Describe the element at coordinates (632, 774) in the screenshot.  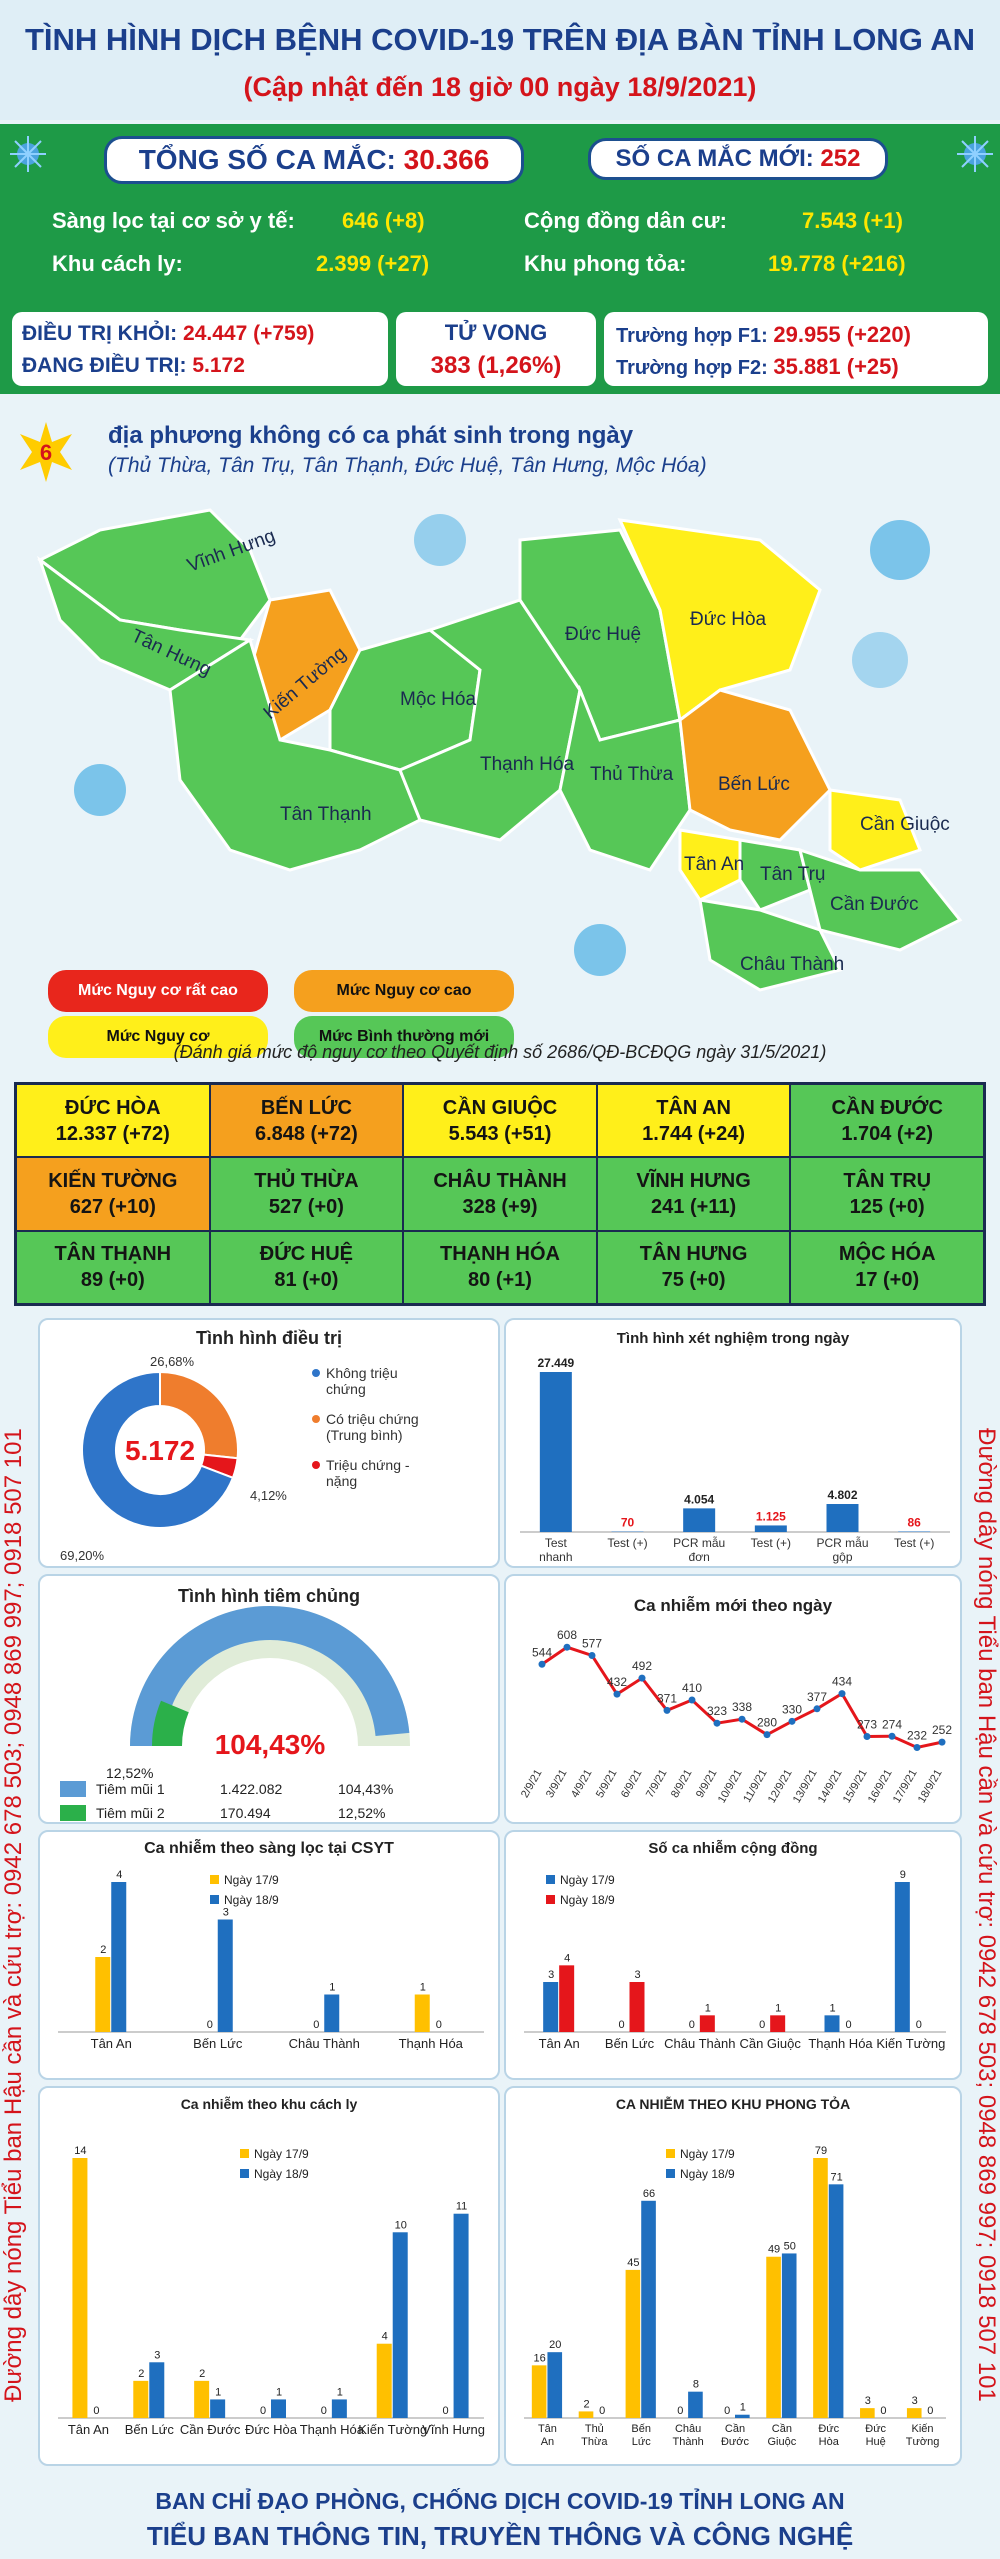
I see `map-label: Thủ Thừa` at that location.